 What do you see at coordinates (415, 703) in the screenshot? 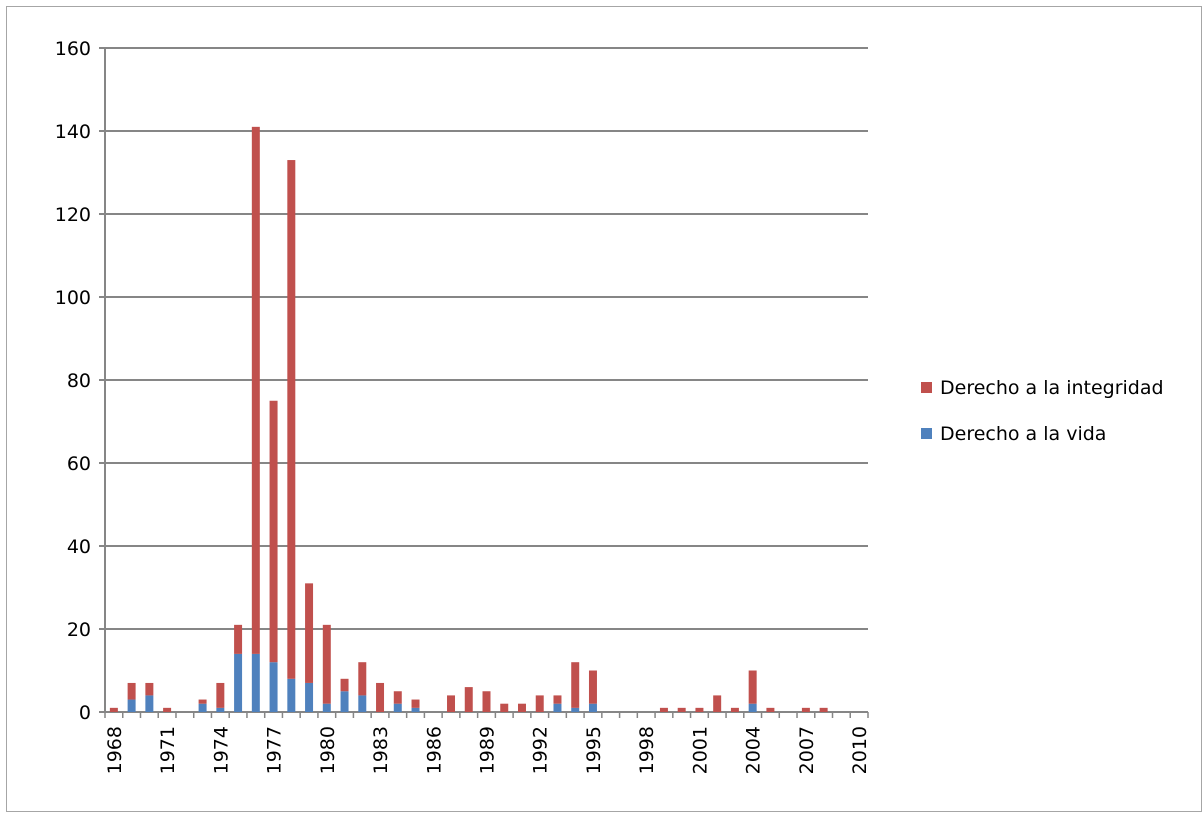
I see `bar-derecho-a-la-integridad-1985` at bounding box center [415, 703].